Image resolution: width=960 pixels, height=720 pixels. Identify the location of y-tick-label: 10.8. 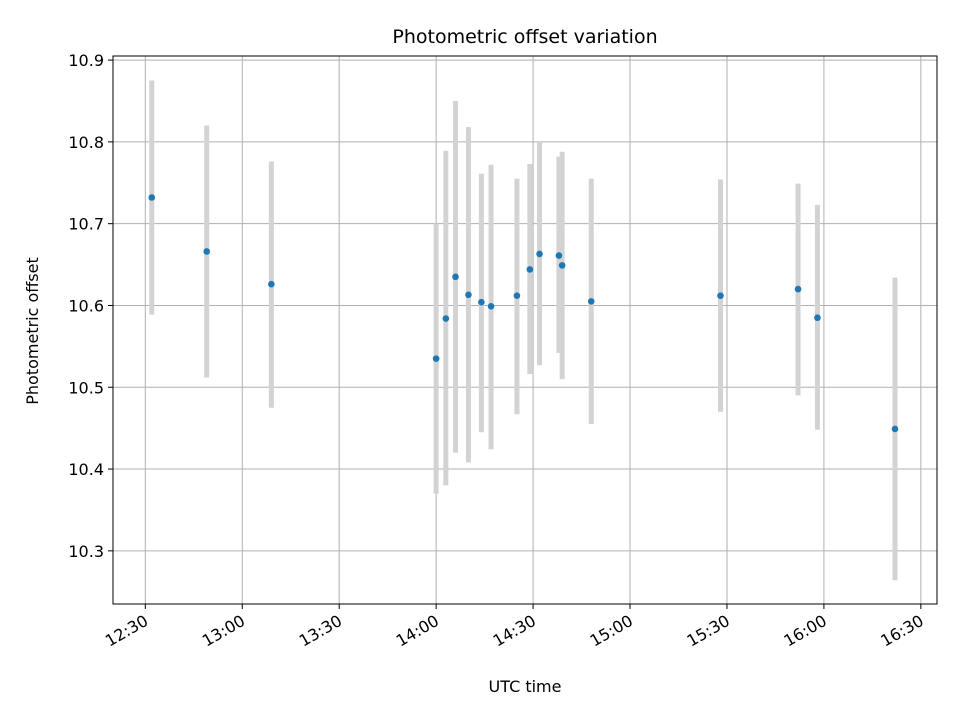
(86, 142).